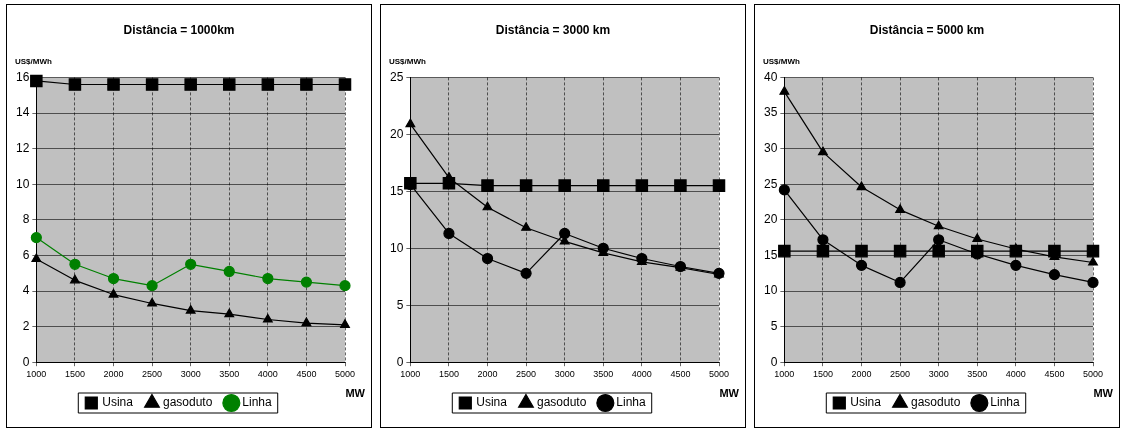  Describe the element at coordinates (927, 29) in the screenshot. I see `chart-title: Distância = 5000 km` at that location.